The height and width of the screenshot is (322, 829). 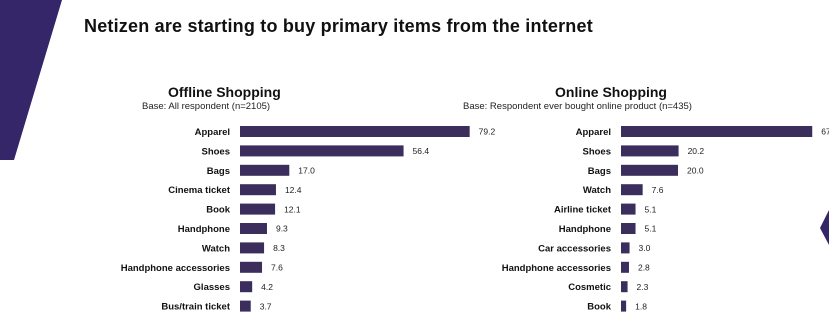 What do you see at coordinates (293, 190) in the screenshot?
I see `value-label: 12.4` at bounding box center [293, 190].